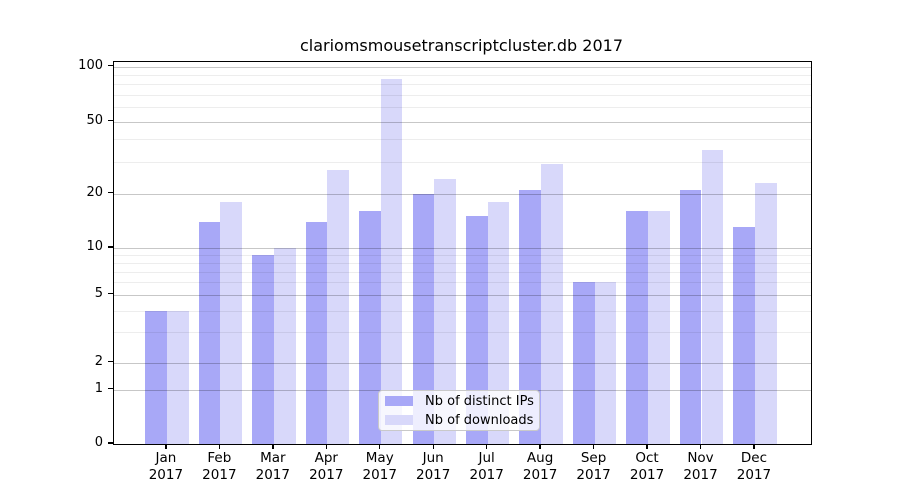  What do you see at coordinates (552, 304) in the screenshot?
I see `bar-aug-downloads` at bounding box center [552, 304].